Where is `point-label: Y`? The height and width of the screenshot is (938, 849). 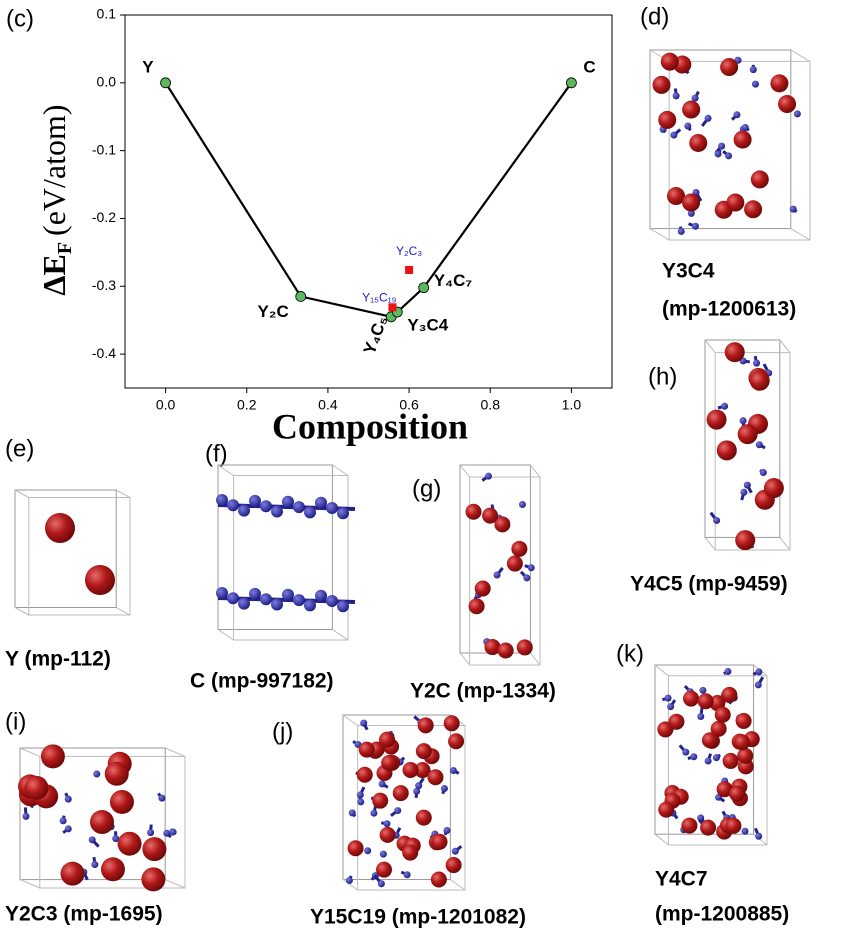 point-label: Y is located at coordinates (148, 66).